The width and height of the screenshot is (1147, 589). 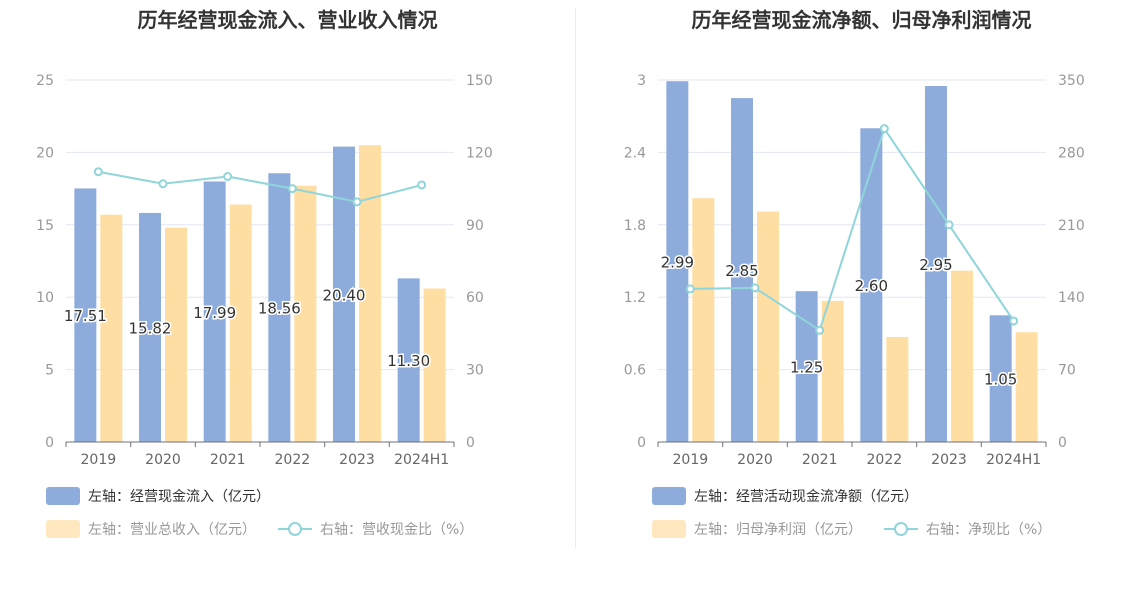 I want to click on right-axis-tick-label: 90, so click(x=475, y=226).